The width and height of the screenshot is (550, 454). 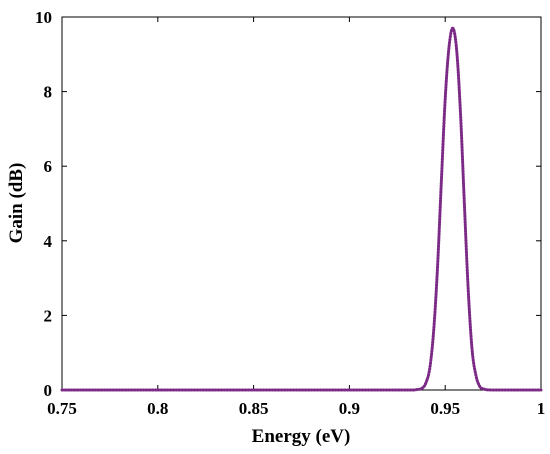 I want to click on y-tick-label: 0, so click(x=48, y=390).